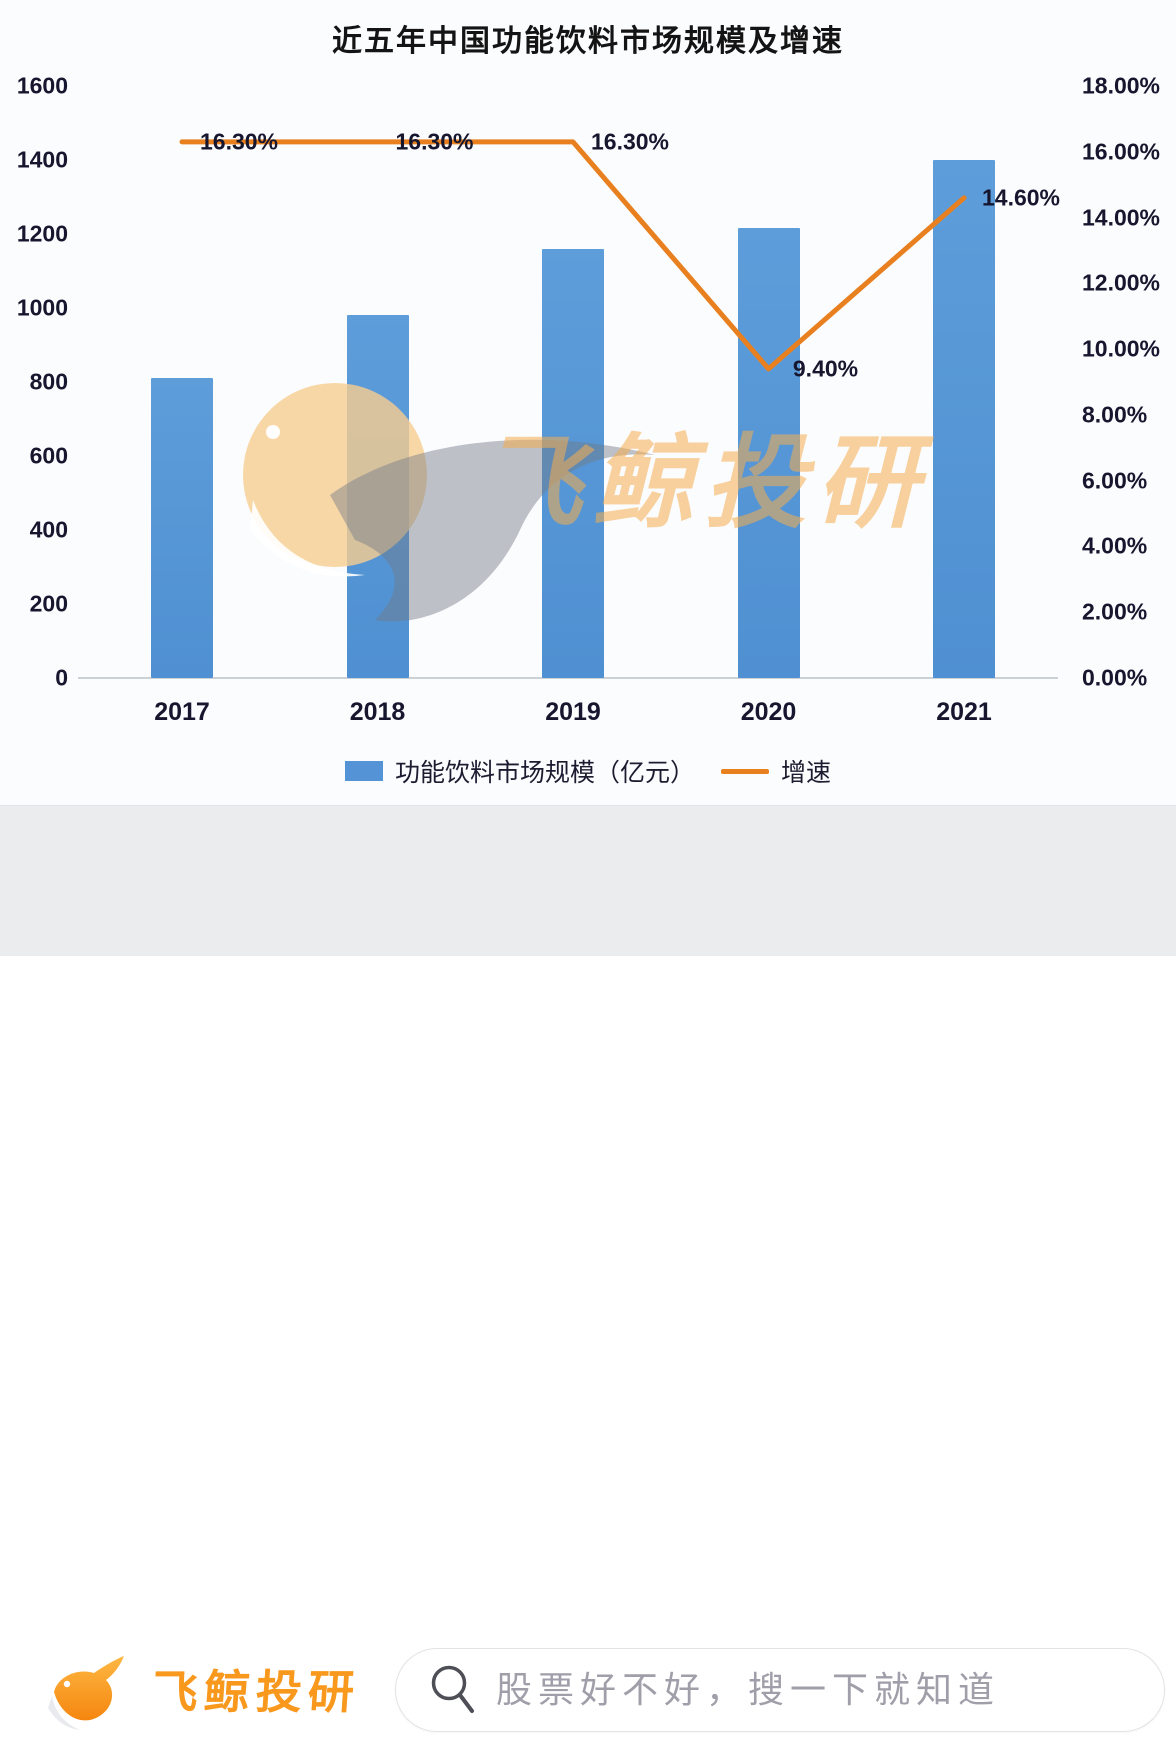  What do you see at coordinates (964, 419) in the screenshot?
I see `bar-2021` at bounding box center [964, 419].